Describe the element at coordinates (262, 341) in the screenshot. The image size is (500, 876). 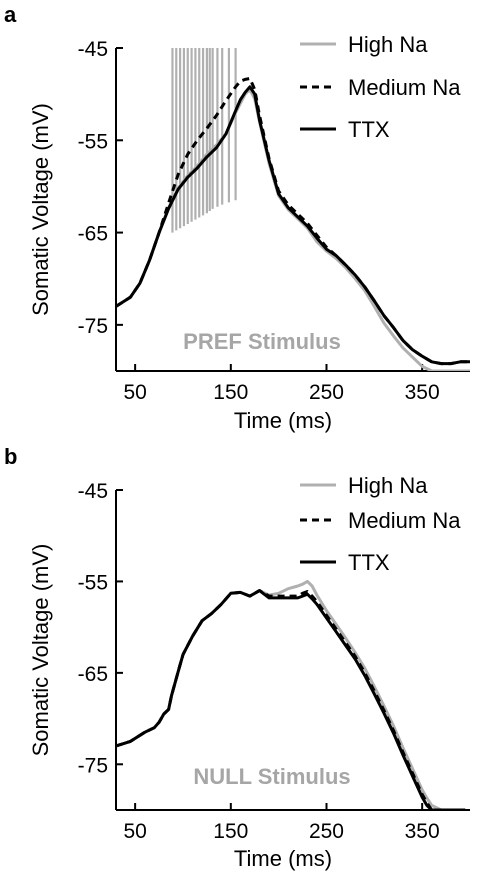
I see `stimulus-annotation: PREF Stimulus` at that location.